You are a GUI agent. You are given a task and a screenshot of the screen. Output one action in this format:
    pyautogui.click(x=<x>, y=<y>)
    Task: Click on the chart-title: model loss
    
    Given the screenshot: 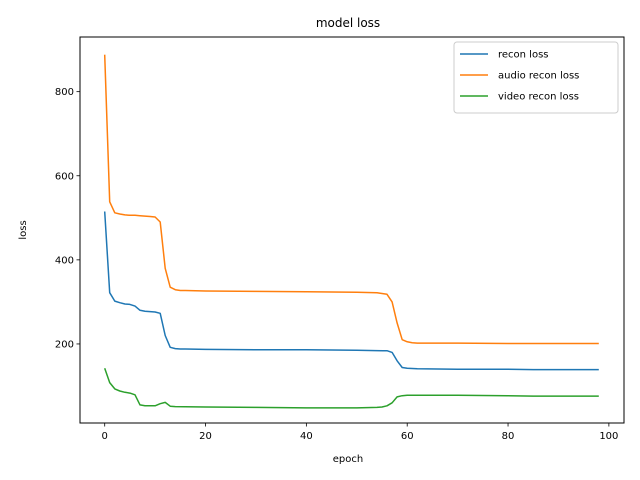 What is the action you would take?
    pyautogui.click(x=348, y=23)
    